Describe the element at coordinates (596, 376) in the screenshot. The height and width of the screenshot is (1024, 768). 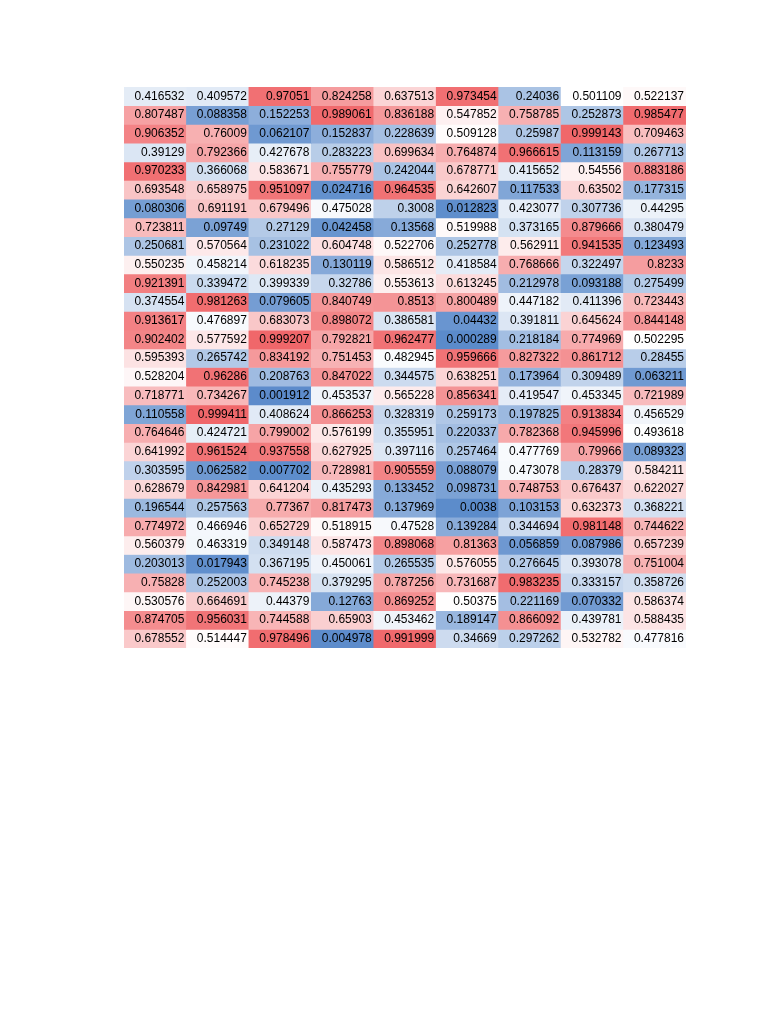
I see `data-label: 0.309489` at that location.